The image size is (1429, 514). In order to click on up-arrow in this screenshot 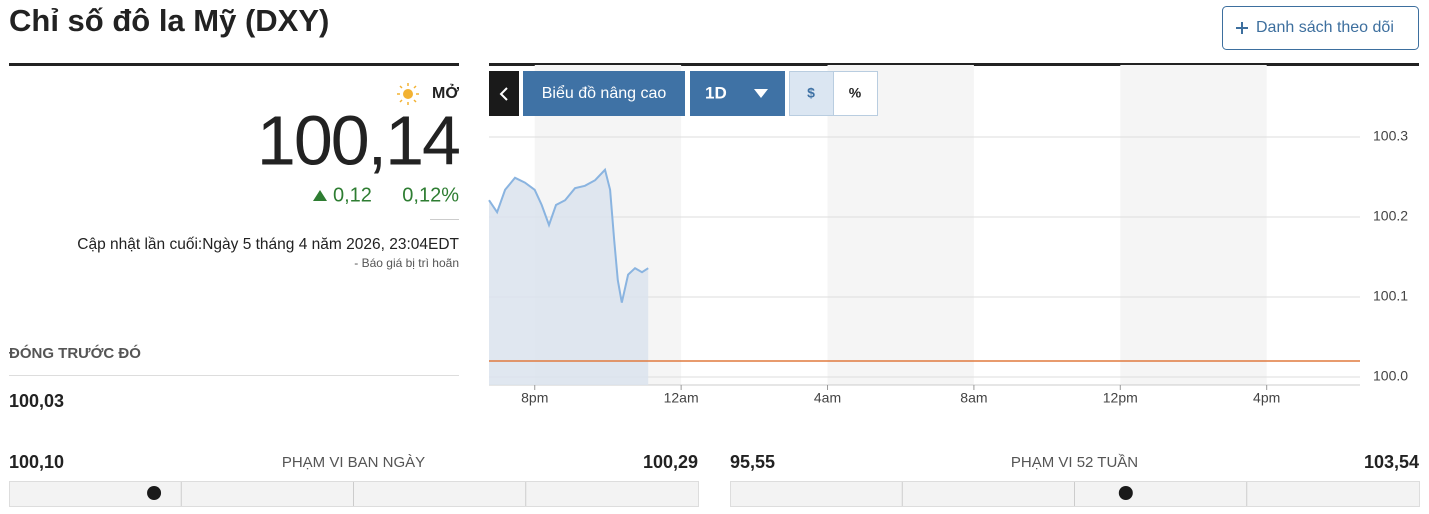, I will do `click(320, 195)`.